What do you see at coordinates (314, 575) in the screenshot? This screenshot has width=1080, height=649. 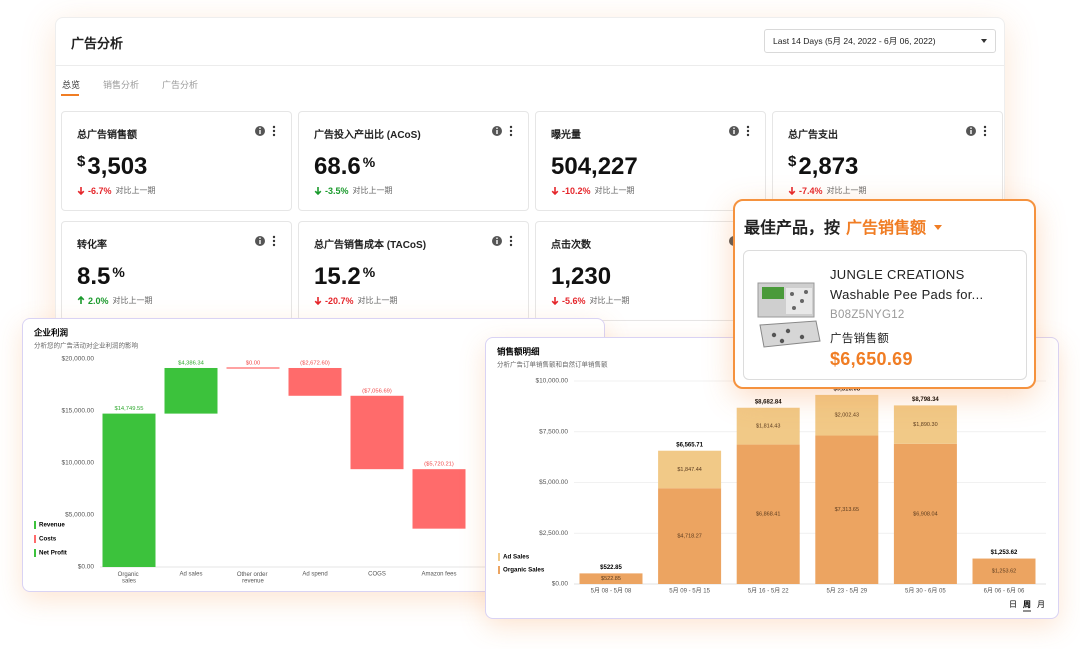 I see `x-tick-label: Ad spend` at bounding box center [314, 575].